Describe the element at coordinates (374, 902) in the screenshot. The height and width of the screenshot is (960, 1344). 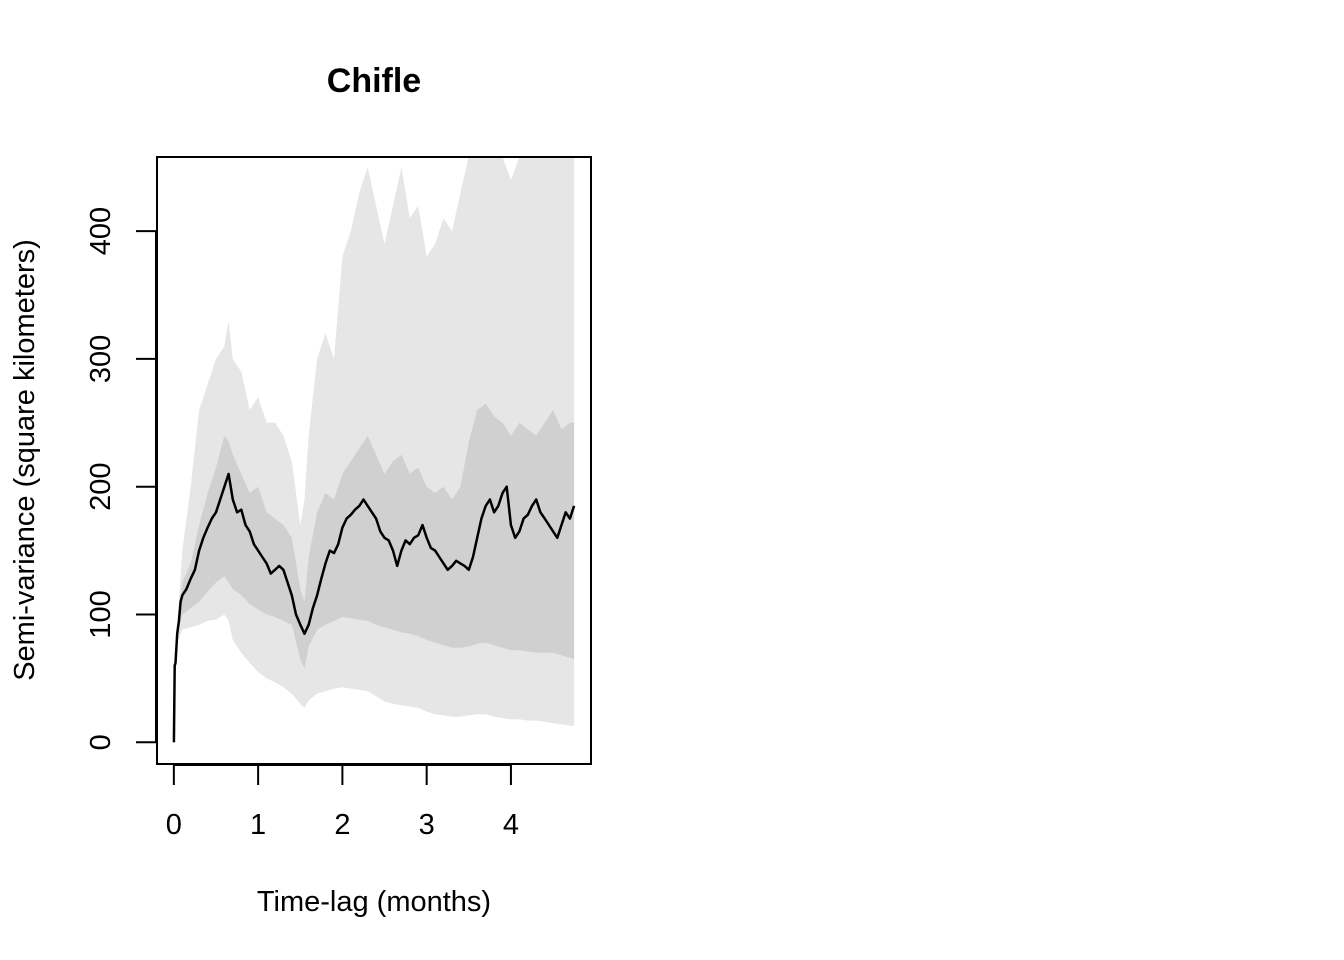
I see `x-axis-label: Time-lag (months)` at that location.